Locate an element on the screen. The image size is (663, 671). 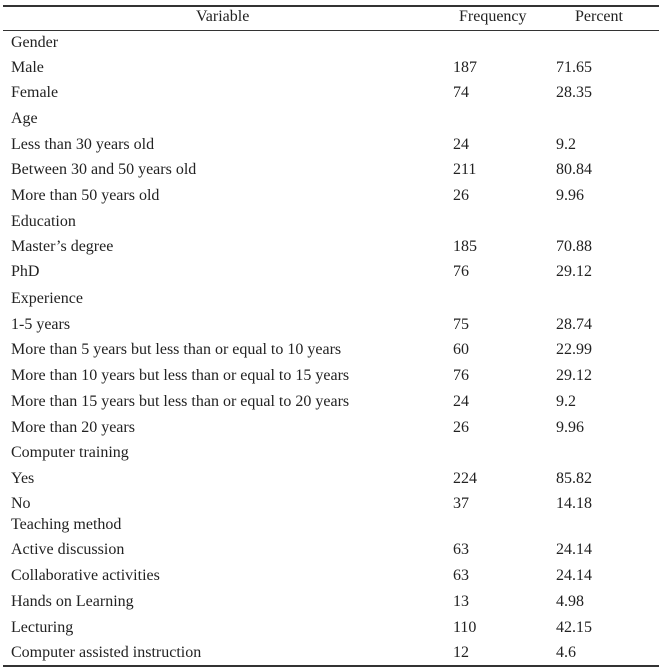
frequency-cell: 224 is located at coordinates (465, 478).